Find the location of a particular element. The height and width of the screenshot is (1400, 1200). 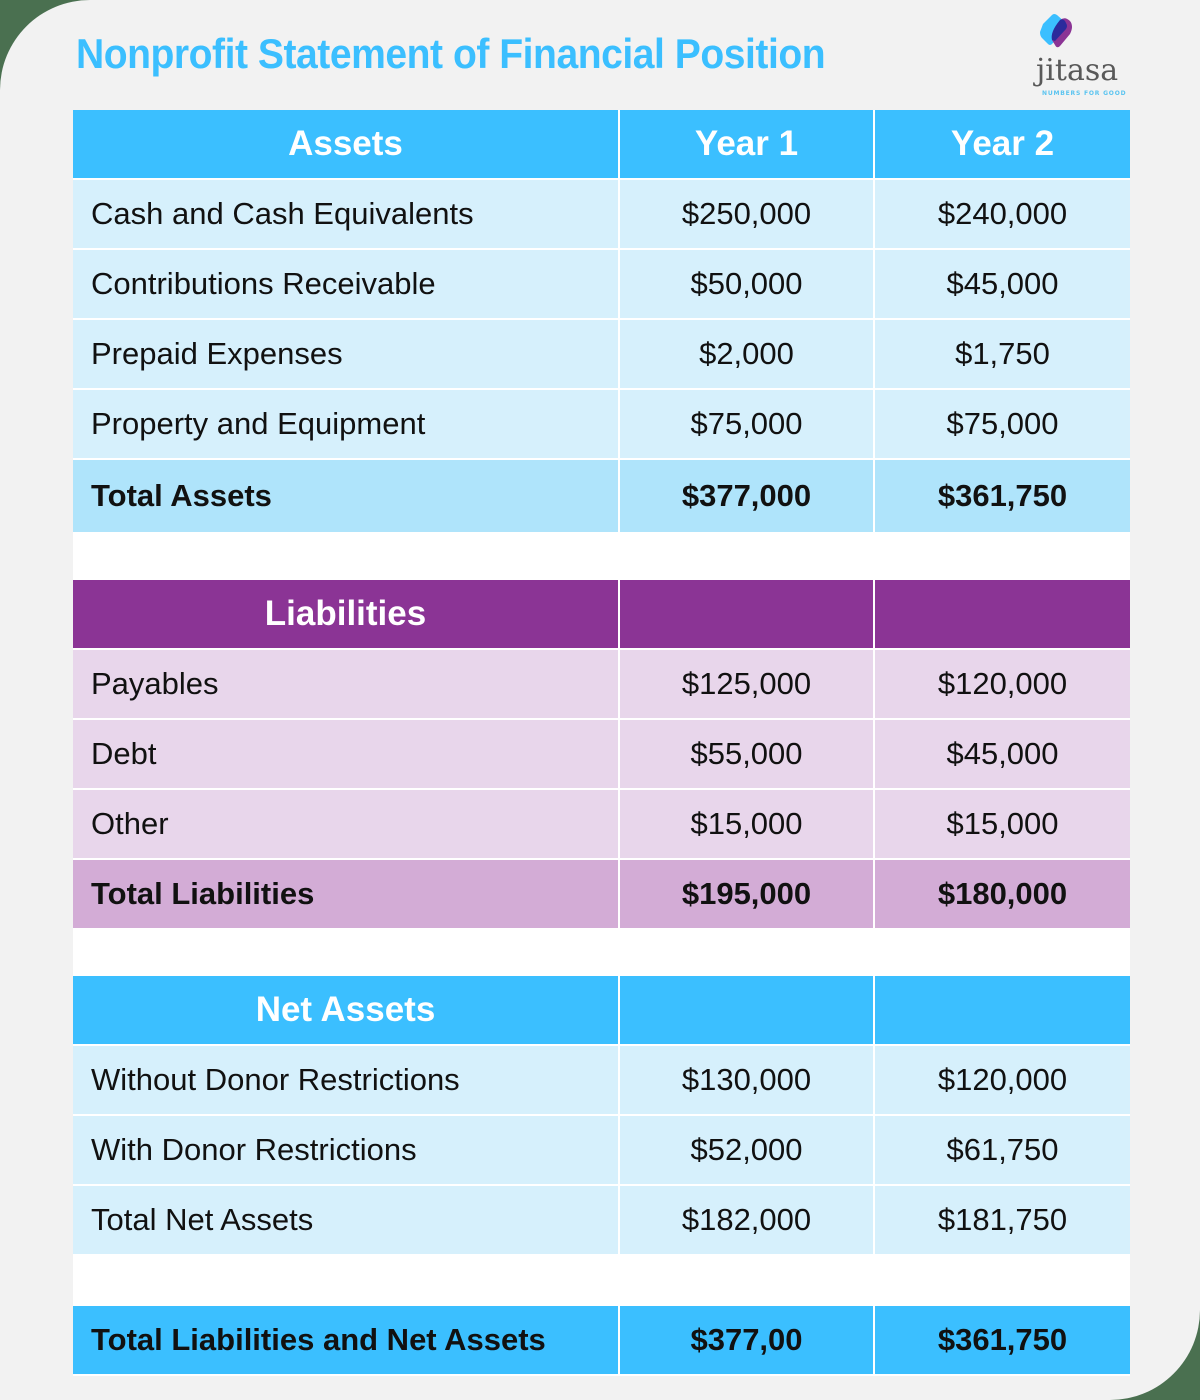

liabilities-header-row: Liabilities is located at coordinates (601, 615).